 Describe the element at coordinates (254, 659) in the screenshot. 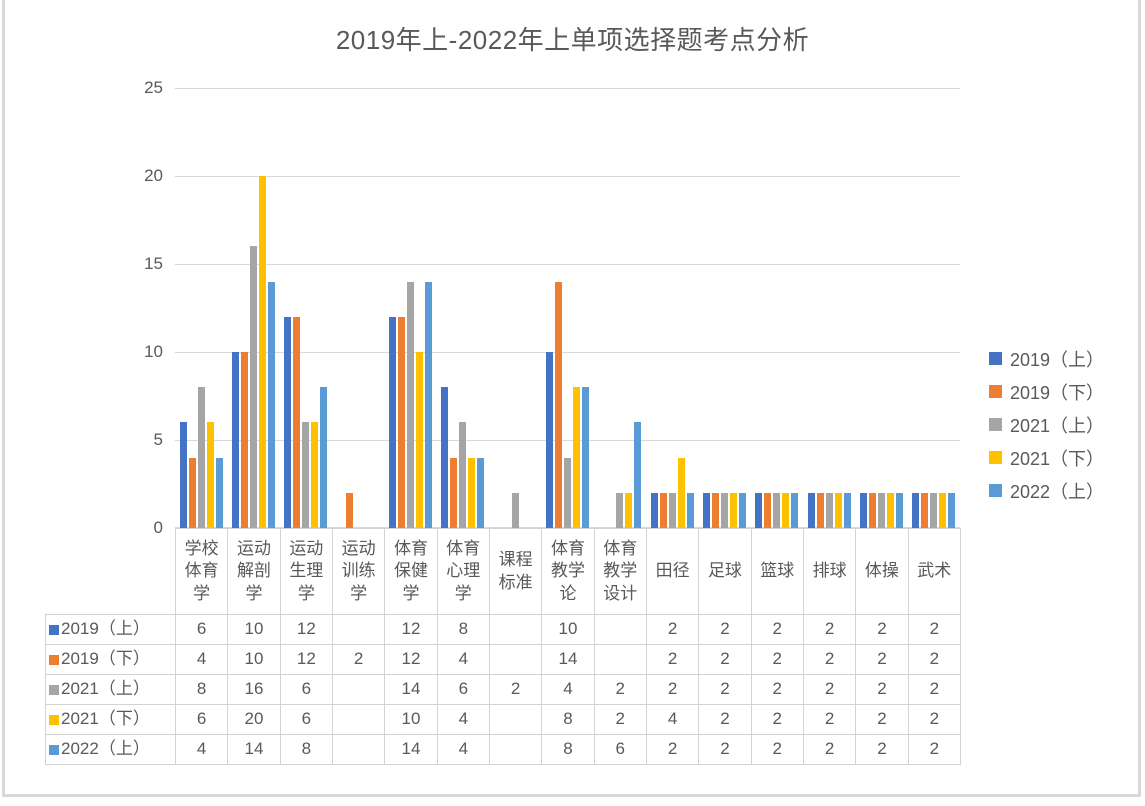

I see `cell-2019（下）-运动解剖学: 10` at that location.